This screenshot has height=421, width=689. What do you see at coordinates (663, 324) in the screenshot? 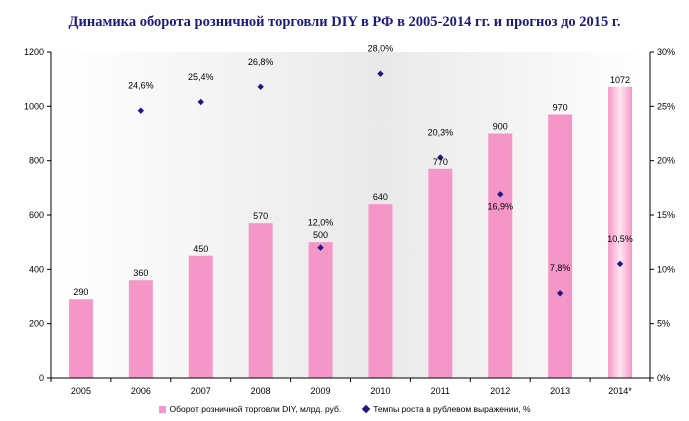
I see `y-right-tick-label: 5%` at bounding box center [663, 324].